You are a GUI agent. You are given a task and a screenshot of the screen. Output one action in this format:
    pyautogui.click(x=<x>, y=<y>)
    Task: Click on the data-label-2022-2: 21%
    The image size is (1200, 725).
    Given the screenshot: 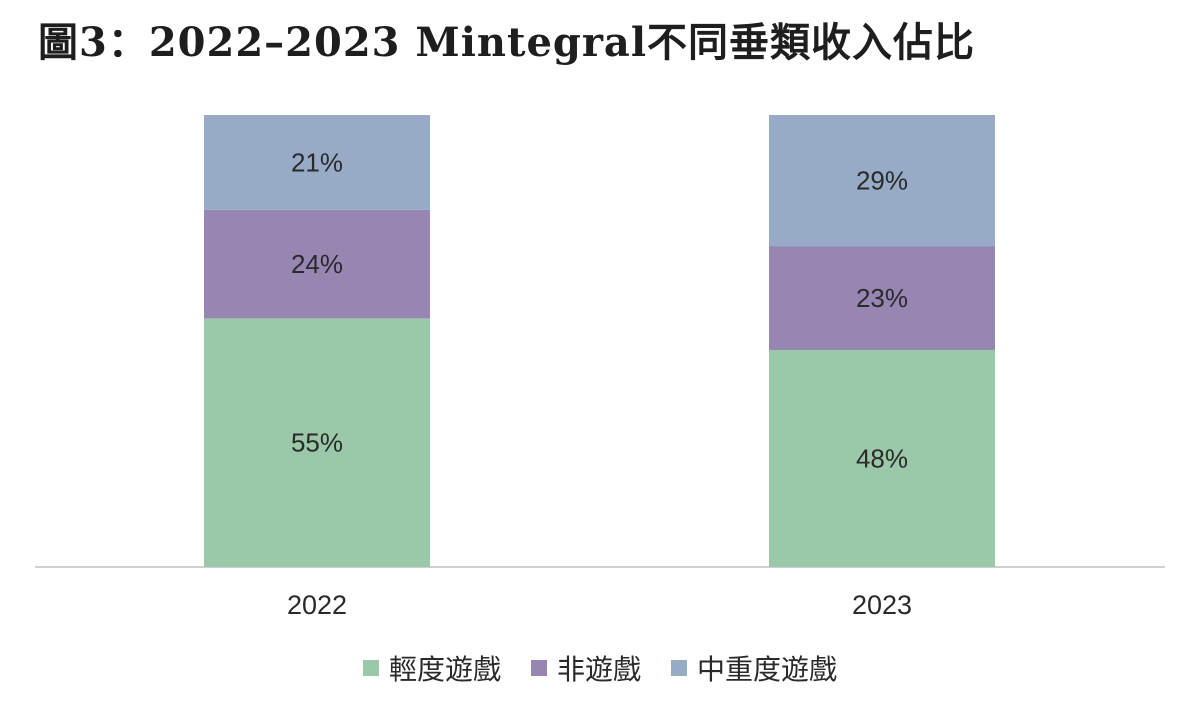 What is the action you would take?
    pyautogui.click(x=317, y=162)
    